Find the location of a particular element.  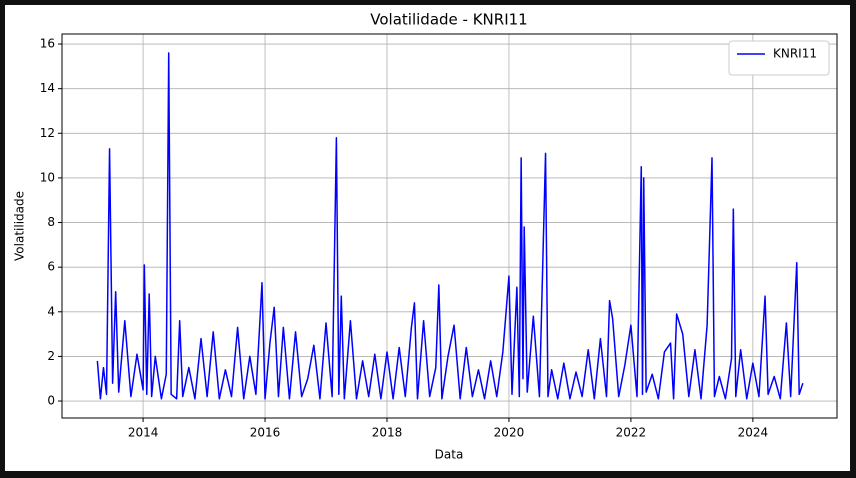

x-tick-label: 2020 is located at coordinates (509, 433).